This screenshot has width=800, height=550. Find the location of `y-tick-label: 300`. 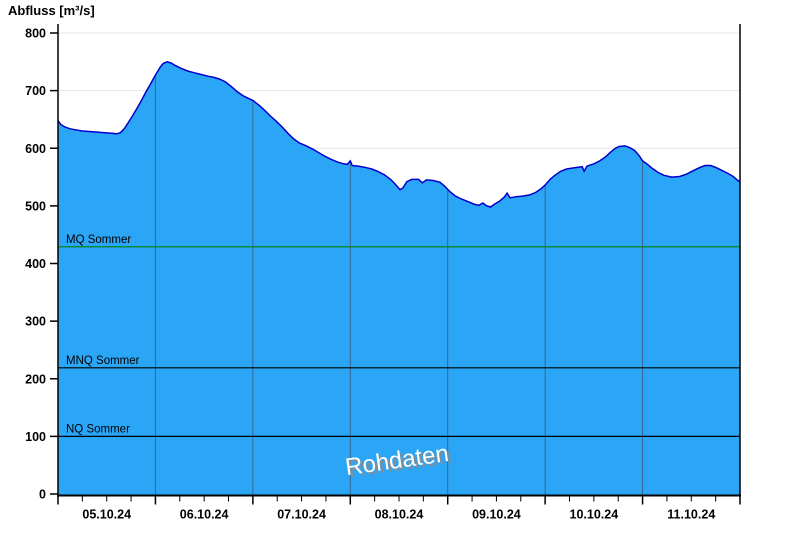

y-tick-label: 300 is located at coordinates (35, 322).